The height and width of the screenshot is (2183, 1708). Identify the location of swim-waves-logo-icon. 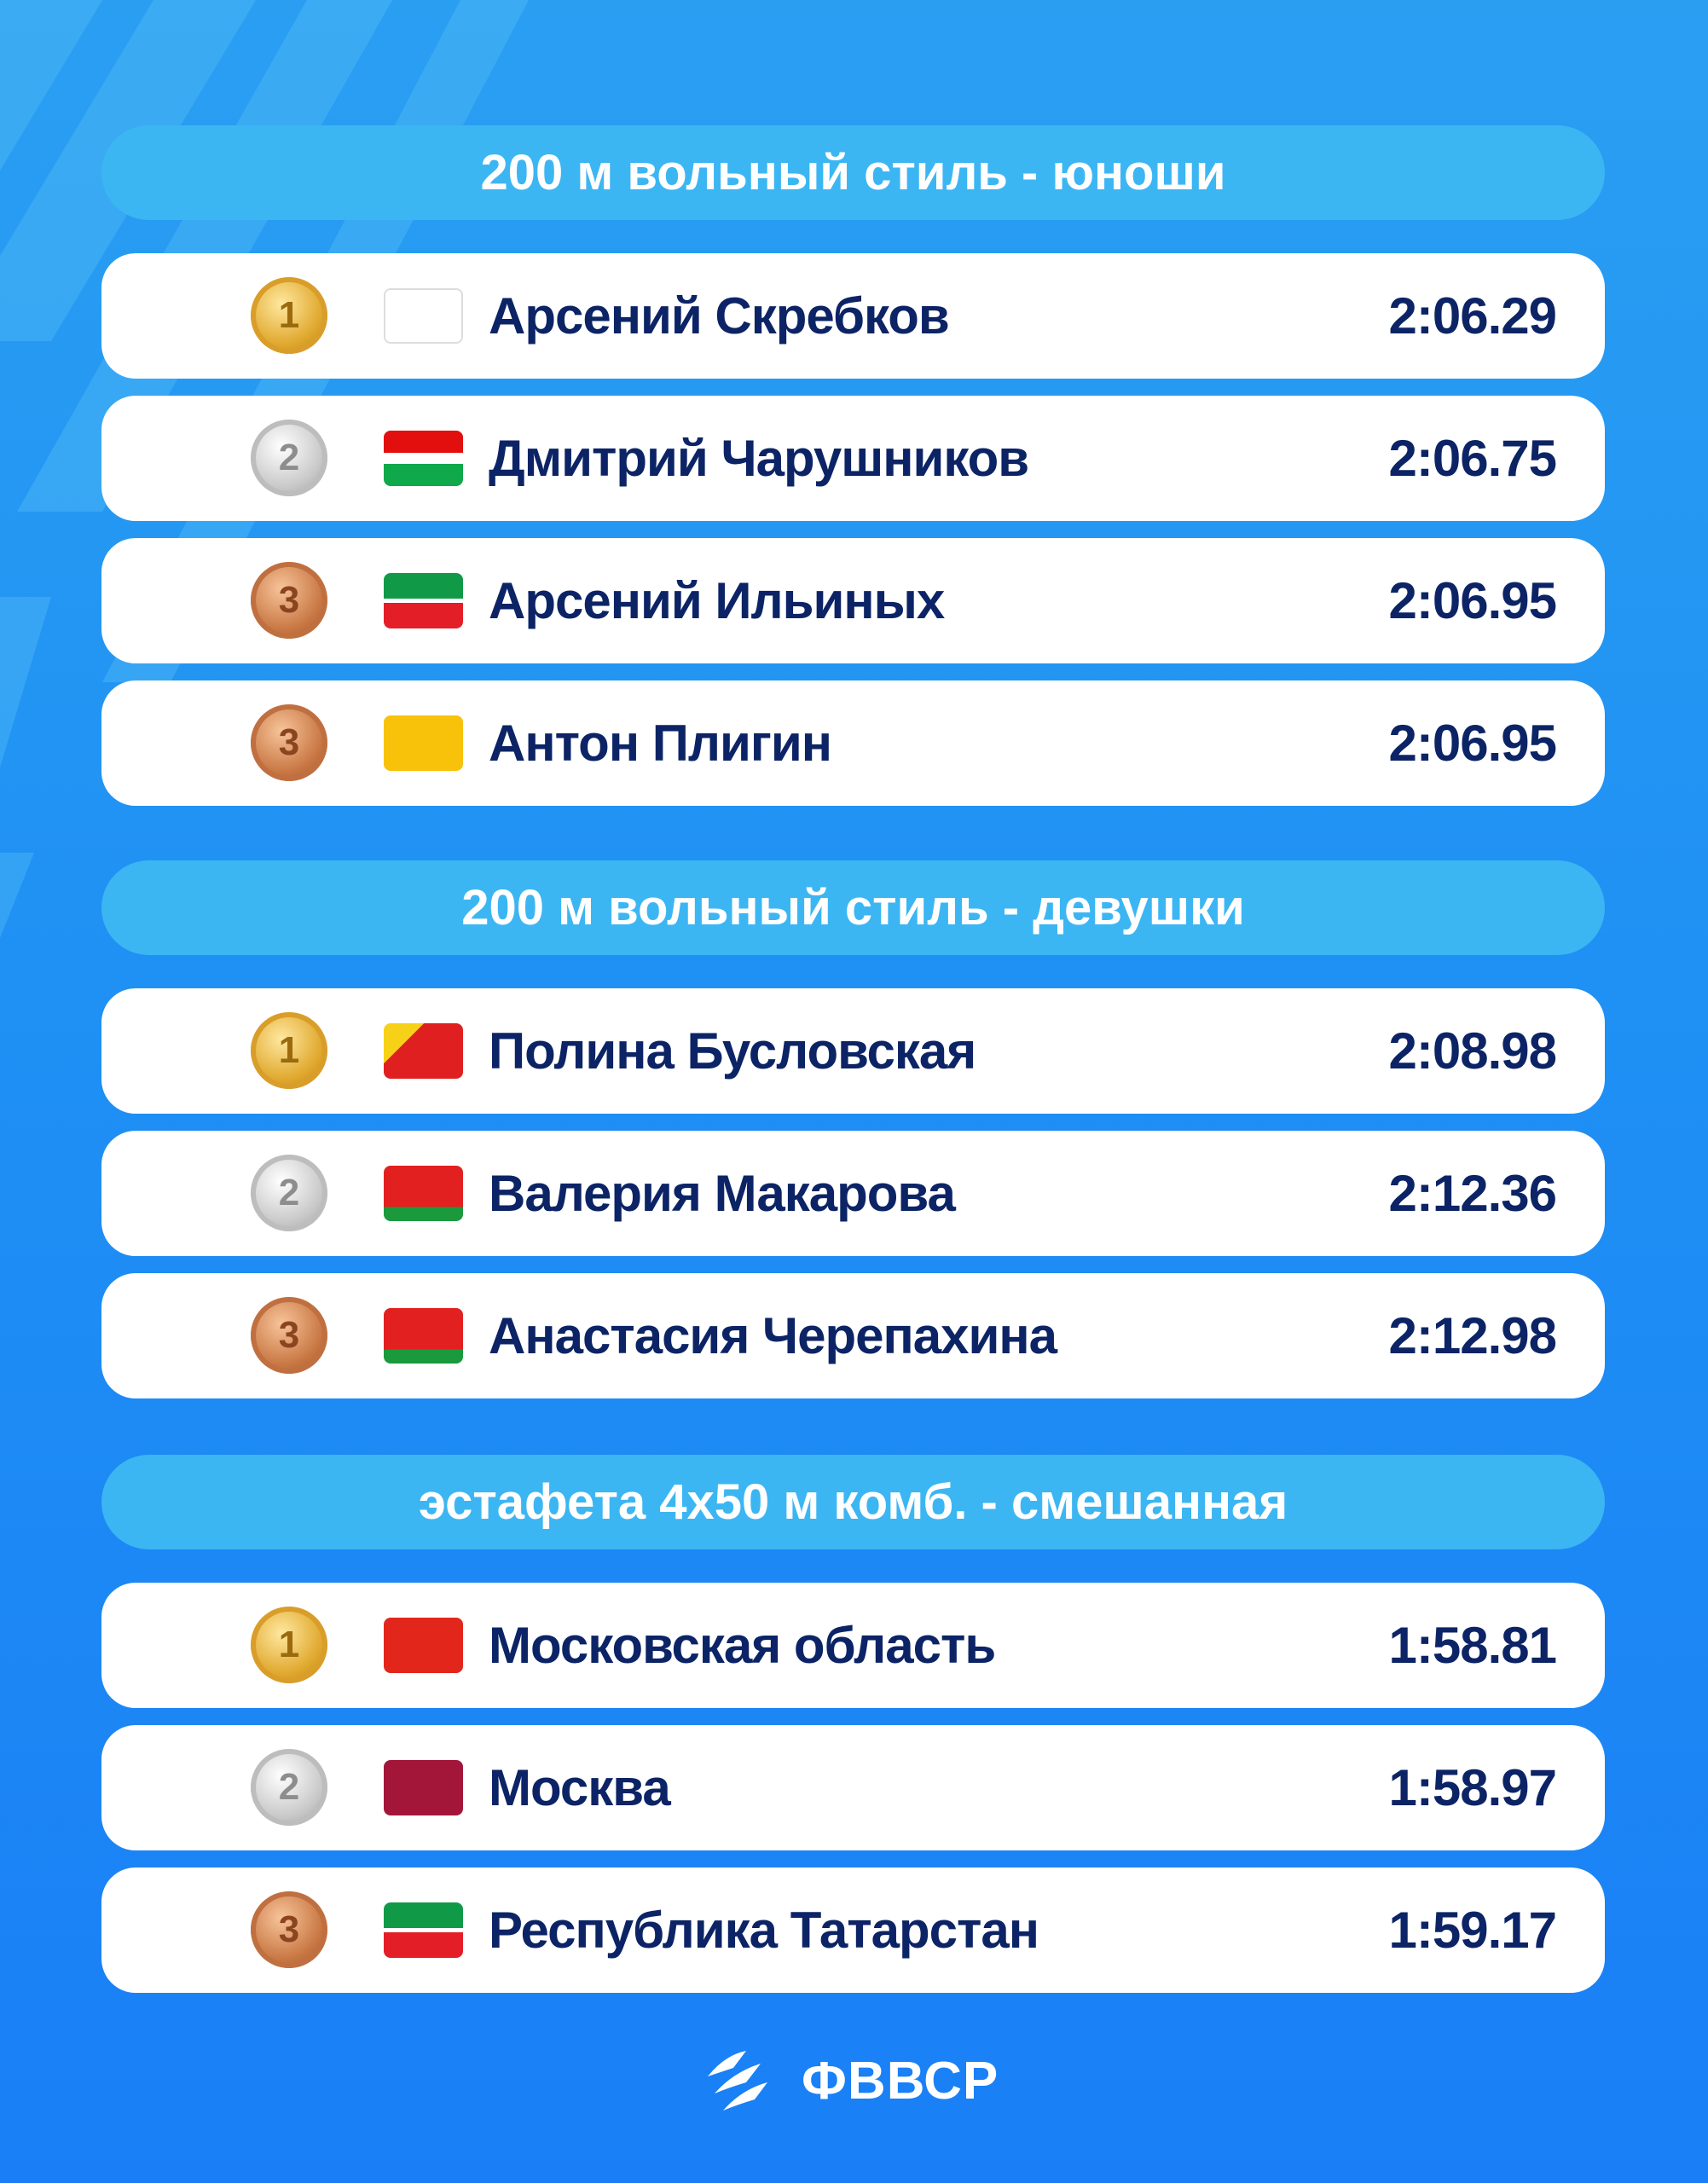
(737, 2081).